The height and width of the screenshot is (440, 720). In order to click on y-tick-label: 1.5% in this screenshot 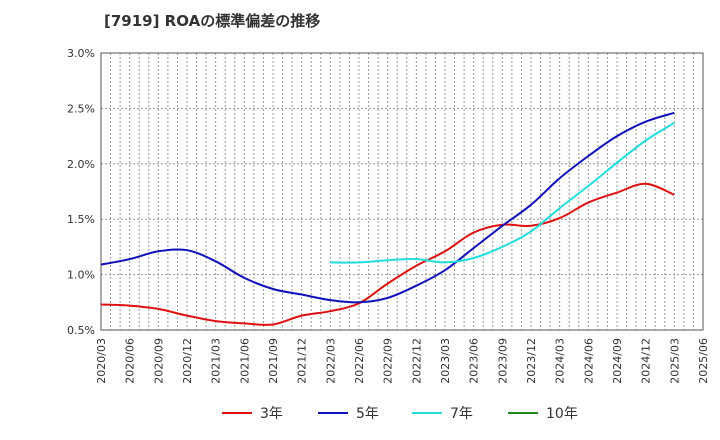, I will do `click(81, 219)`.